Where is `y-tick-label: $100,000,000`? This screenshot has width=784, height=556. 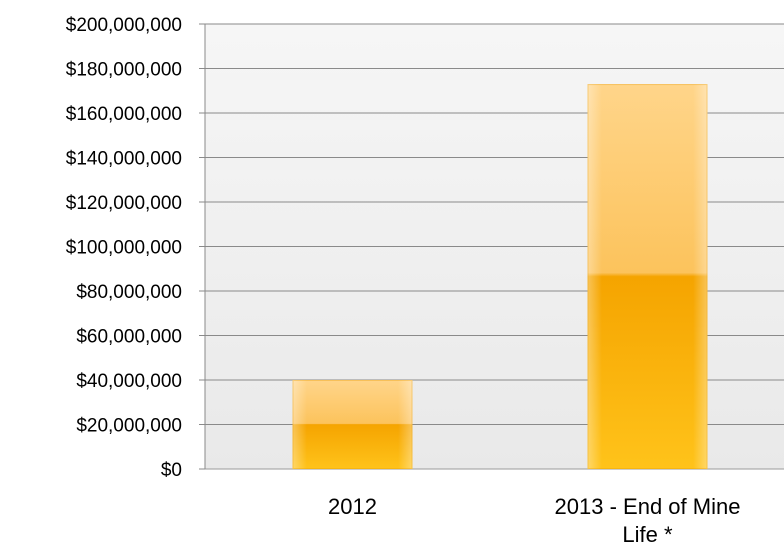 y-tick-label: $100,000,000 is located at coordinates (124, 248).